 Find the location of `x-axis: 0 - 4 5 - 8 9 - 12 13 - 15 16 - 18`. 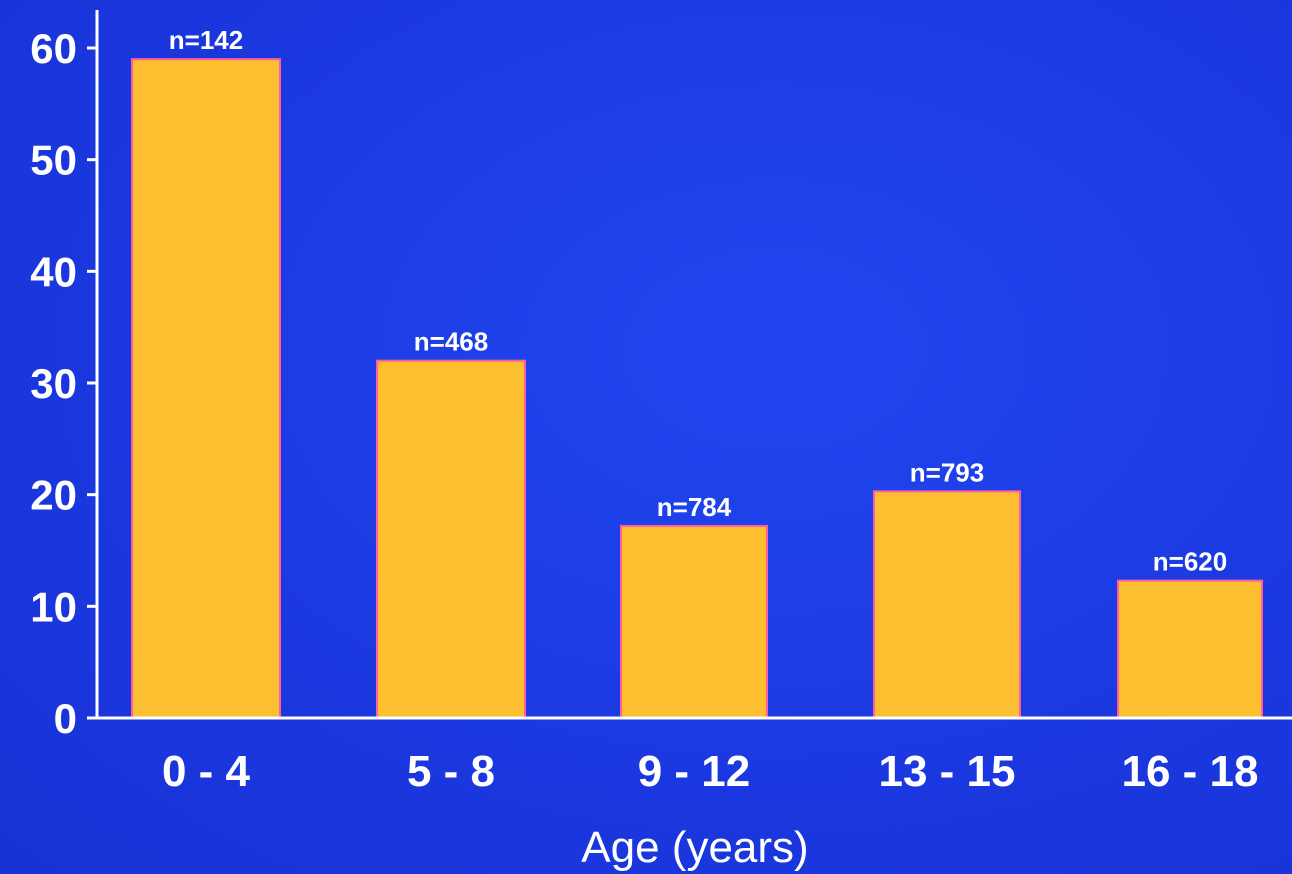

x-axis: 0 - 4 5 - 8 9 - 12 13 - 15 16 - 18 is located at coordinates (694, 756).